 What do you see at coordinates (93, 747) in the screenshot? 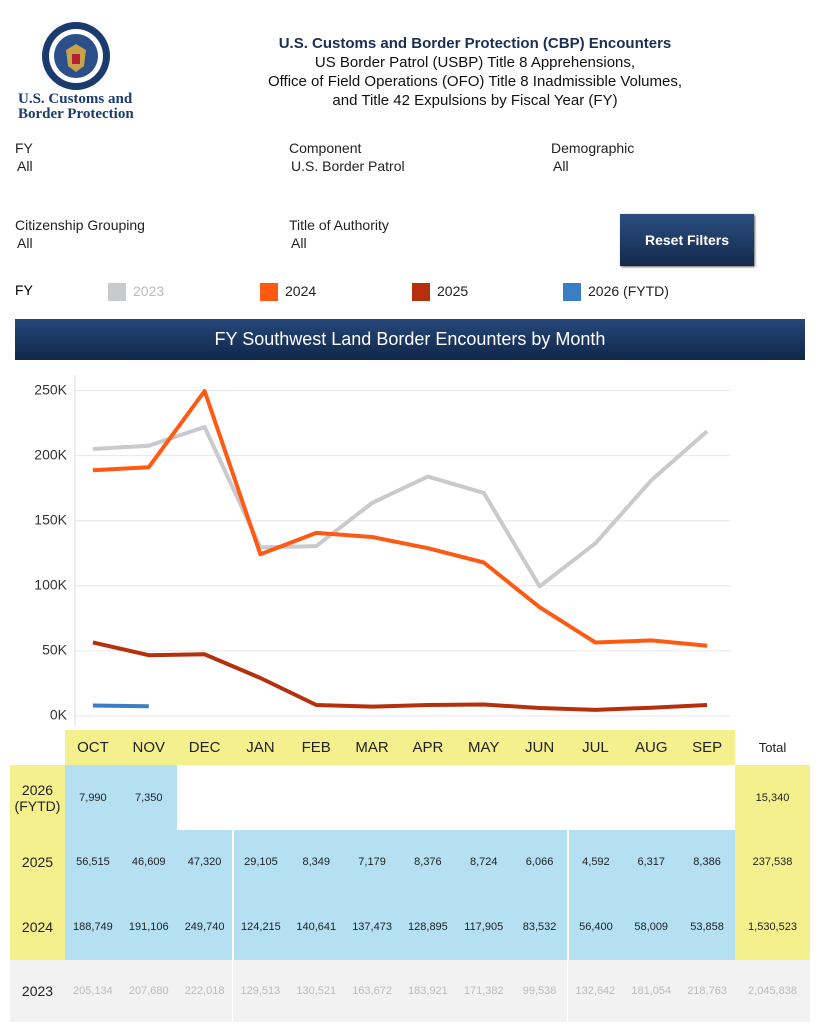
I see `month-header: OCT` at bounding box center [93, 747].